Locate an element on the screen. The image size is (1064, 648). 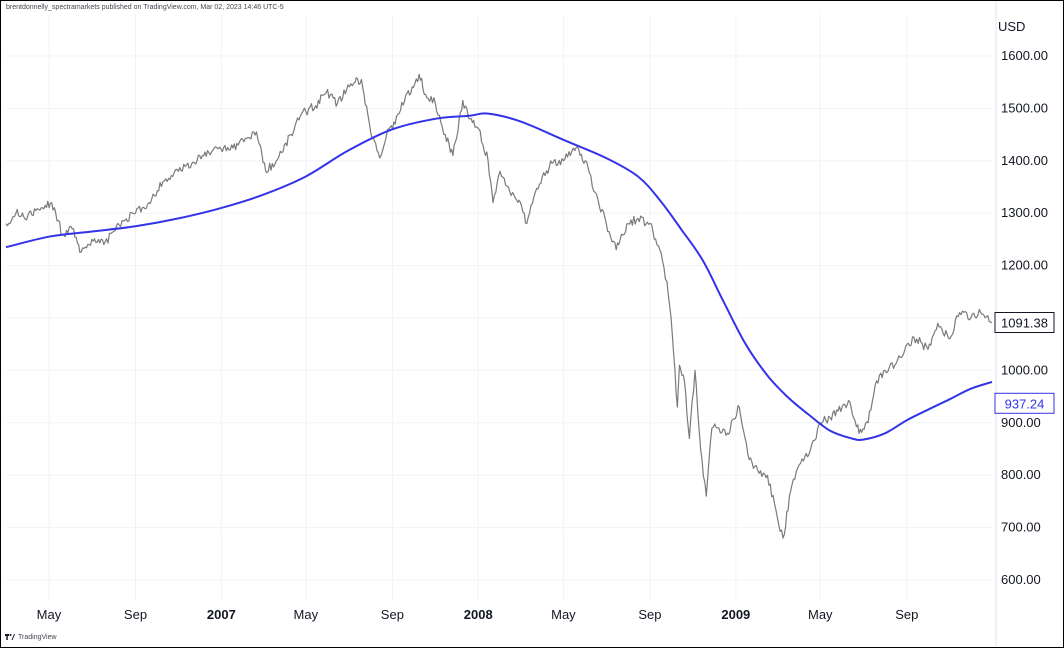
ma-last-value-label: 937.24 is located at coordinates (1024, 403).